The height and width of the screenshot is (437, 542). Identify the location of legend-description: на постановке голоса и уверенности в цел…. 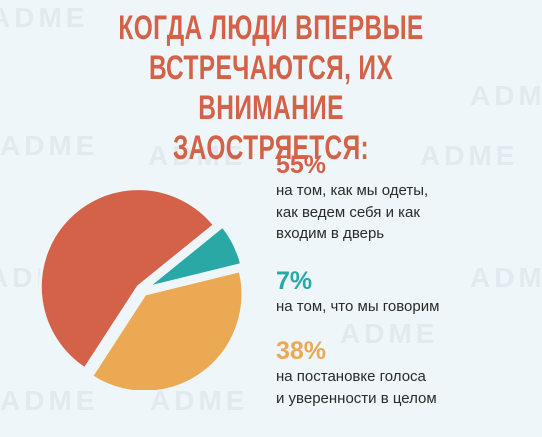
(356, 387).